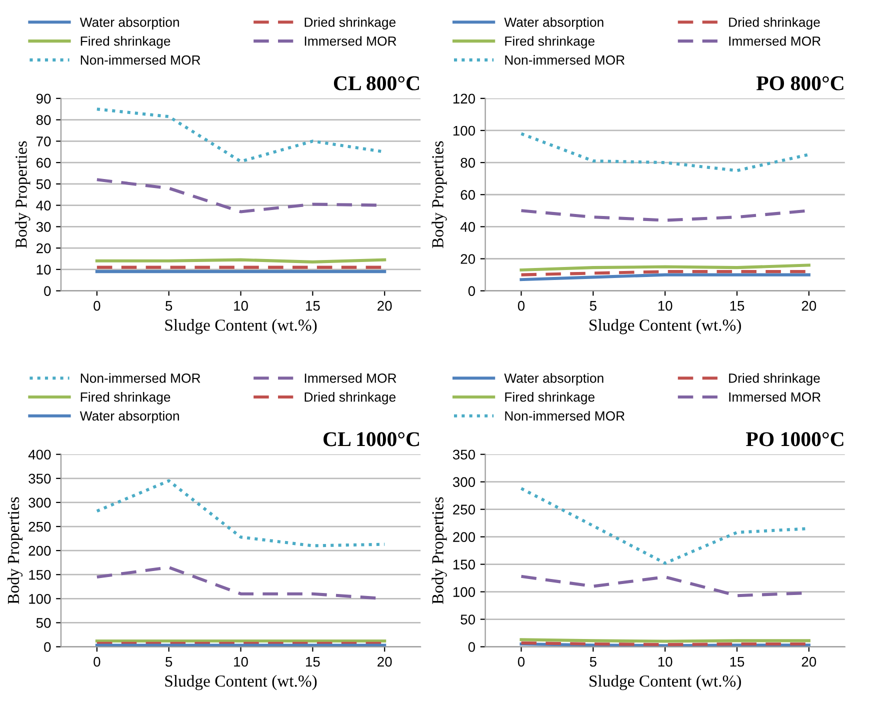 This screenshot has width=871, height=703. What do you see at coordinates (43, 141) in the screenshot?
I see `y-tick-label: 70` at bounding box center [43, 141].